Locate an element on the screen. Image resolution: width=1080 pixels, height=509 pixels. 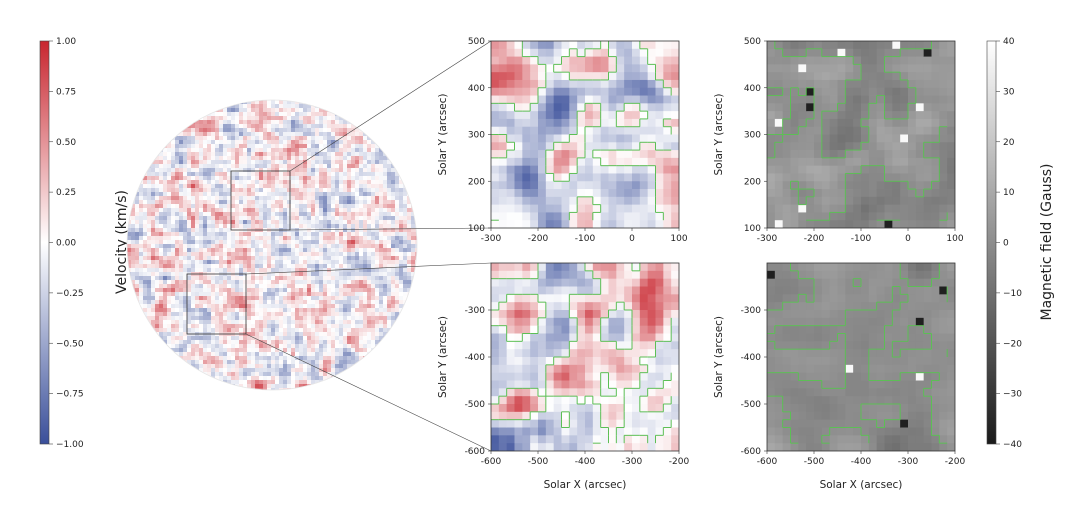
zoom-line is located at coordinates (368, 392).